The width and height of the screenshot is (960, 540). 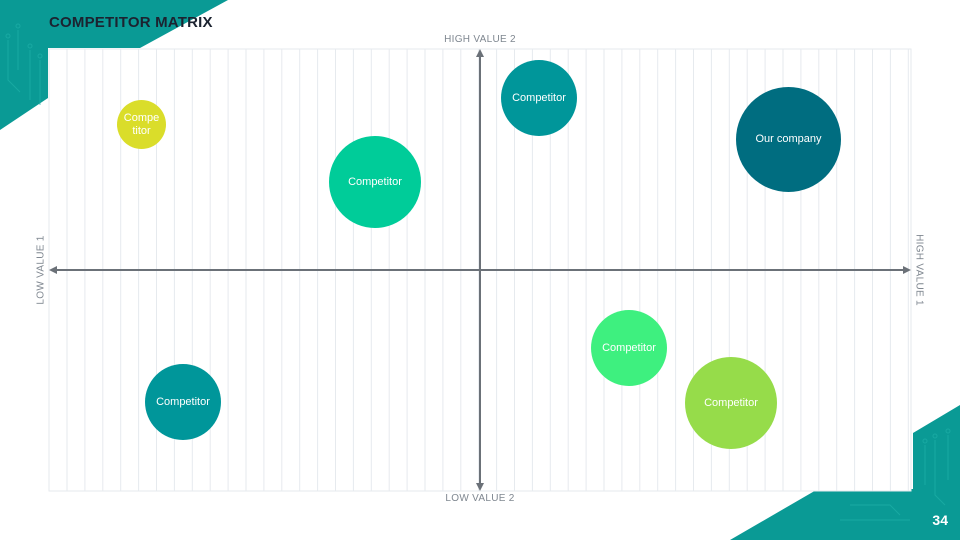 What do you see at coordinates (141, 130) in the screenshot?
I see `bubble-label-line2: titor` at bounding box center [141, 130].